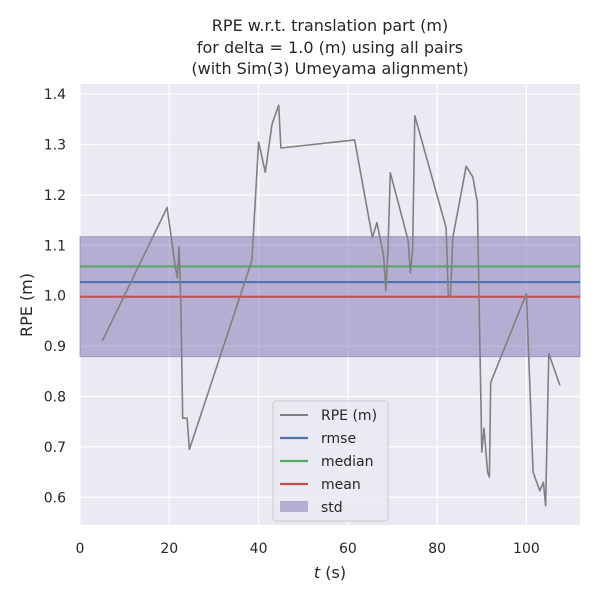  I want to click on legend-mean-label: mean, so click(341, 485).